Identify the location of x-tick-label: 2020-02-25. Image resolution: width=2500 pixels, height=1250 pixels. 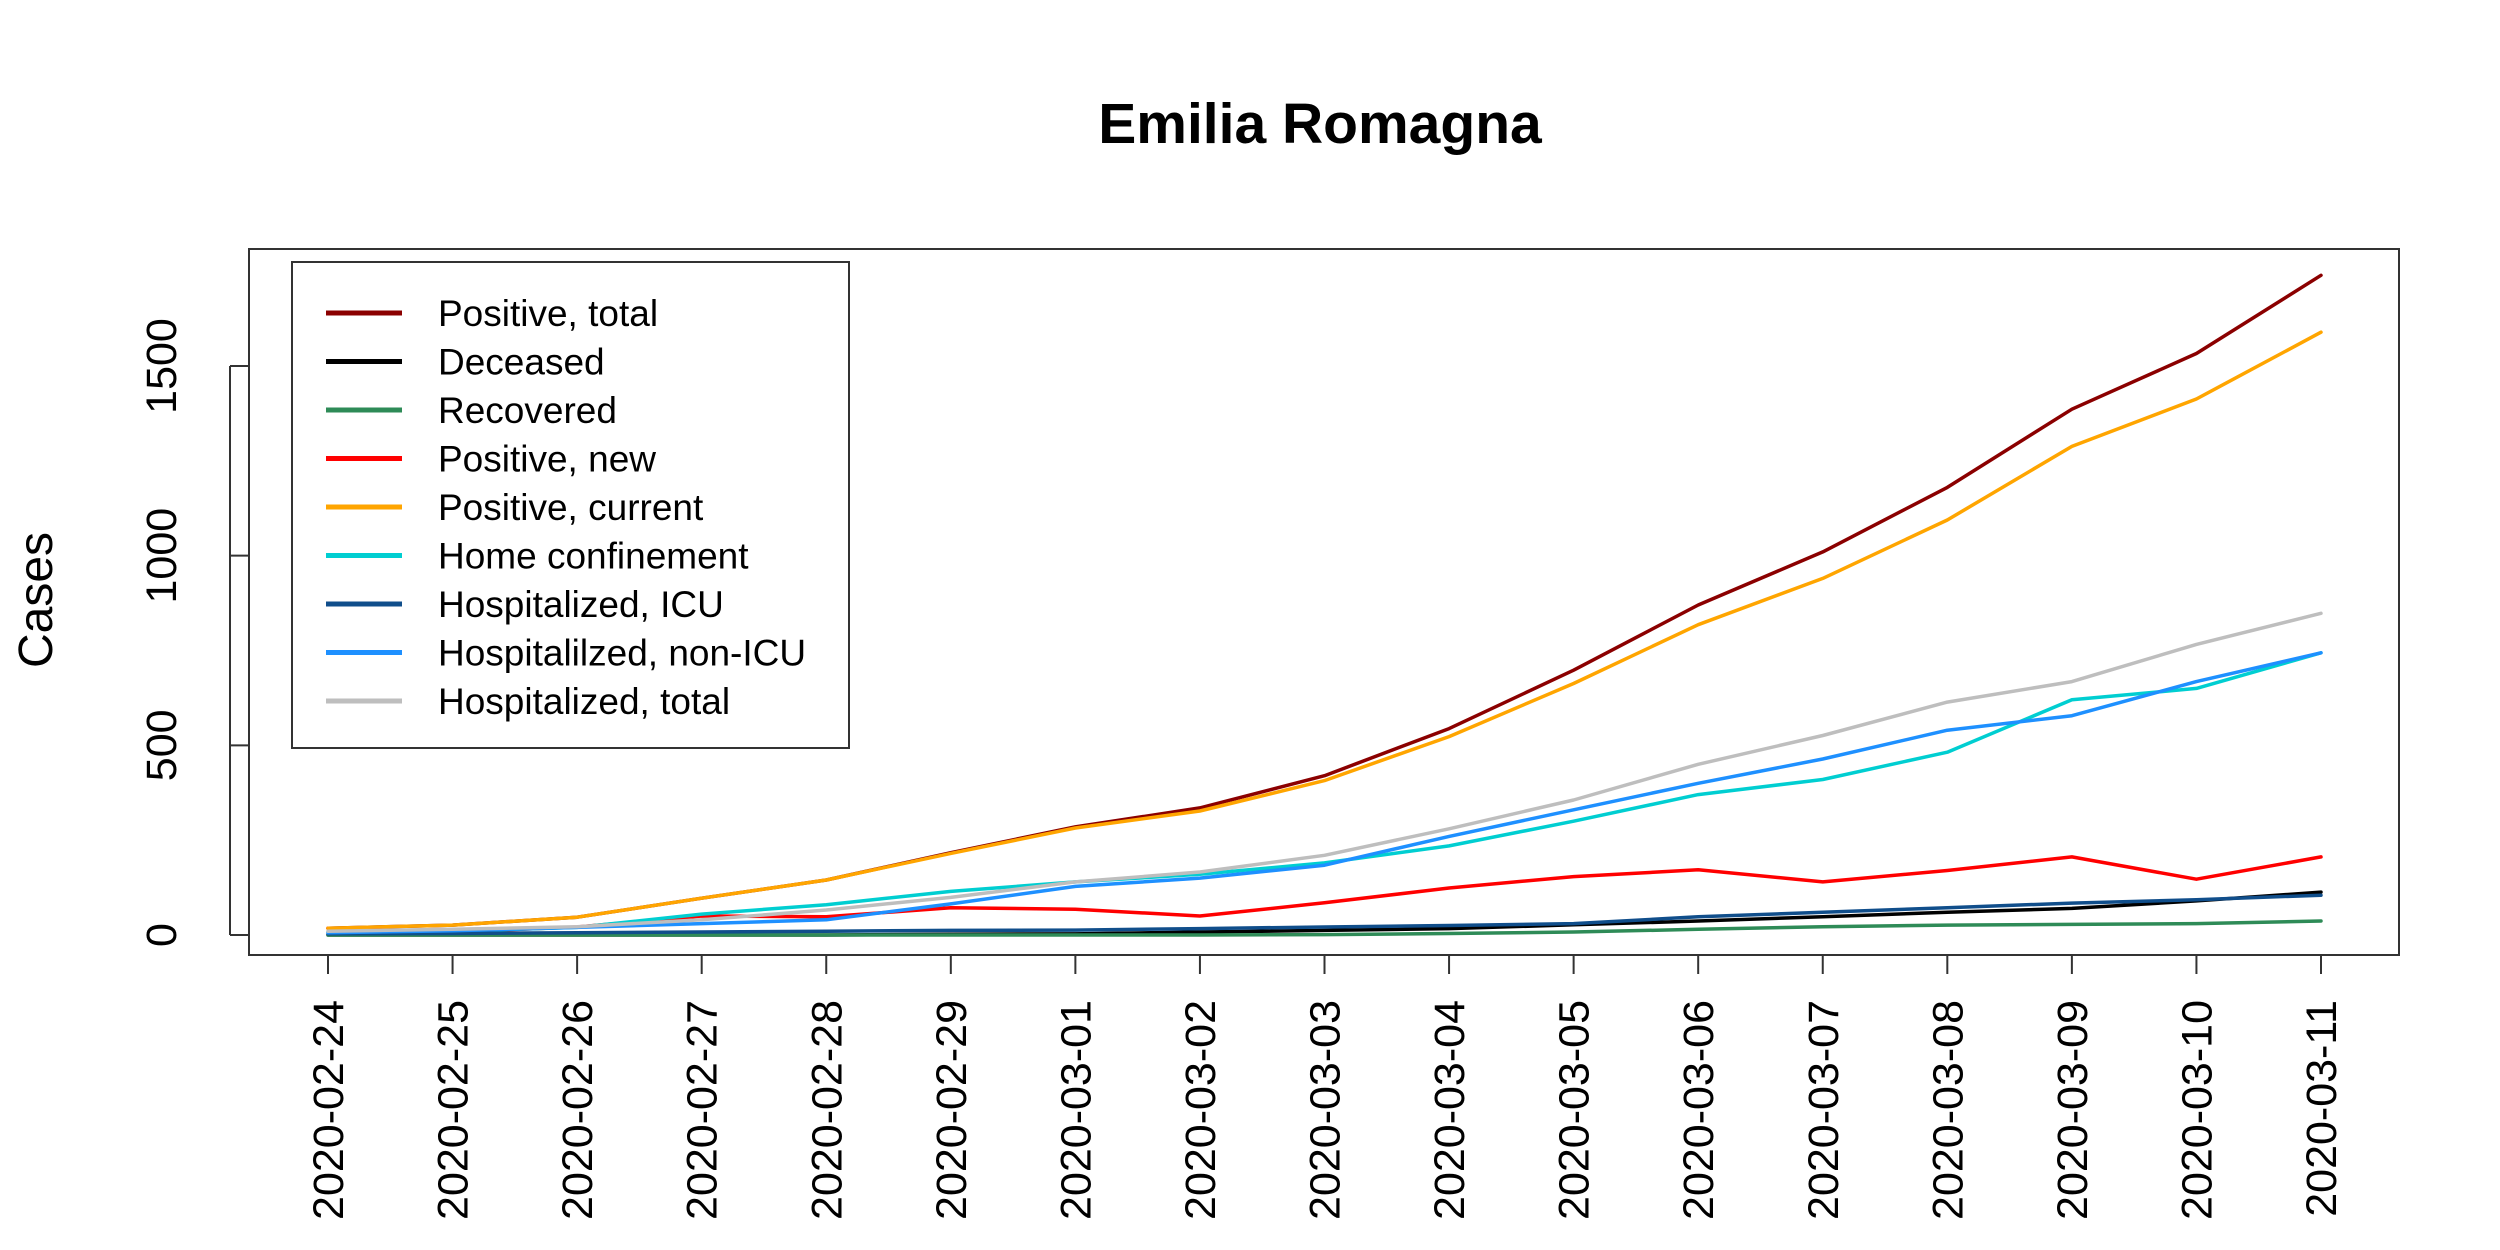
(454, 1110).